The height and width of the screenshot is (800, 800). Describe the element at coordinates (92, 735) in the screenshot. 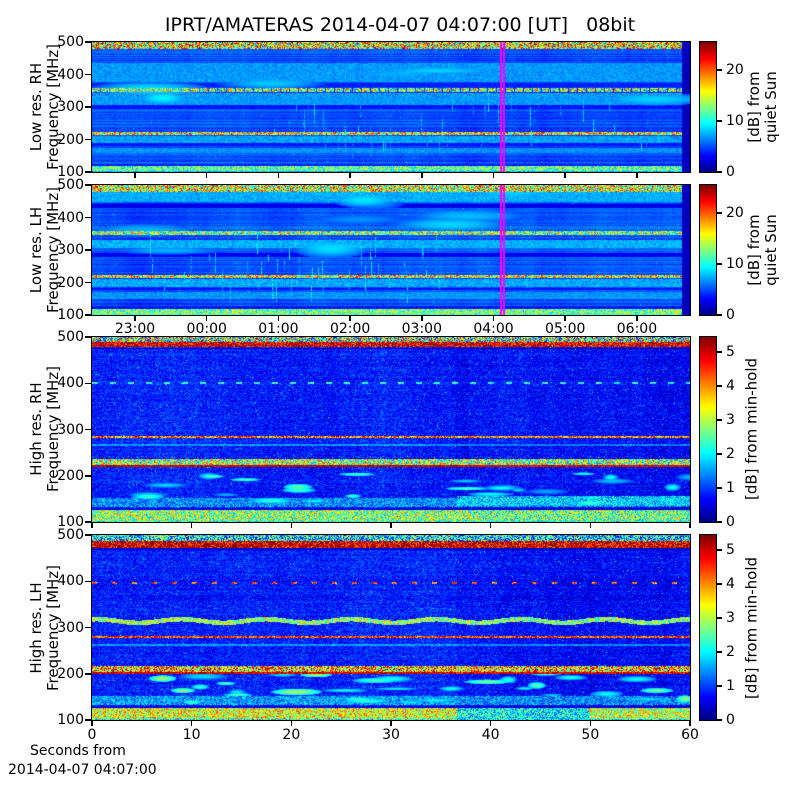

I see `seconds-tick-label: 0` at that location.